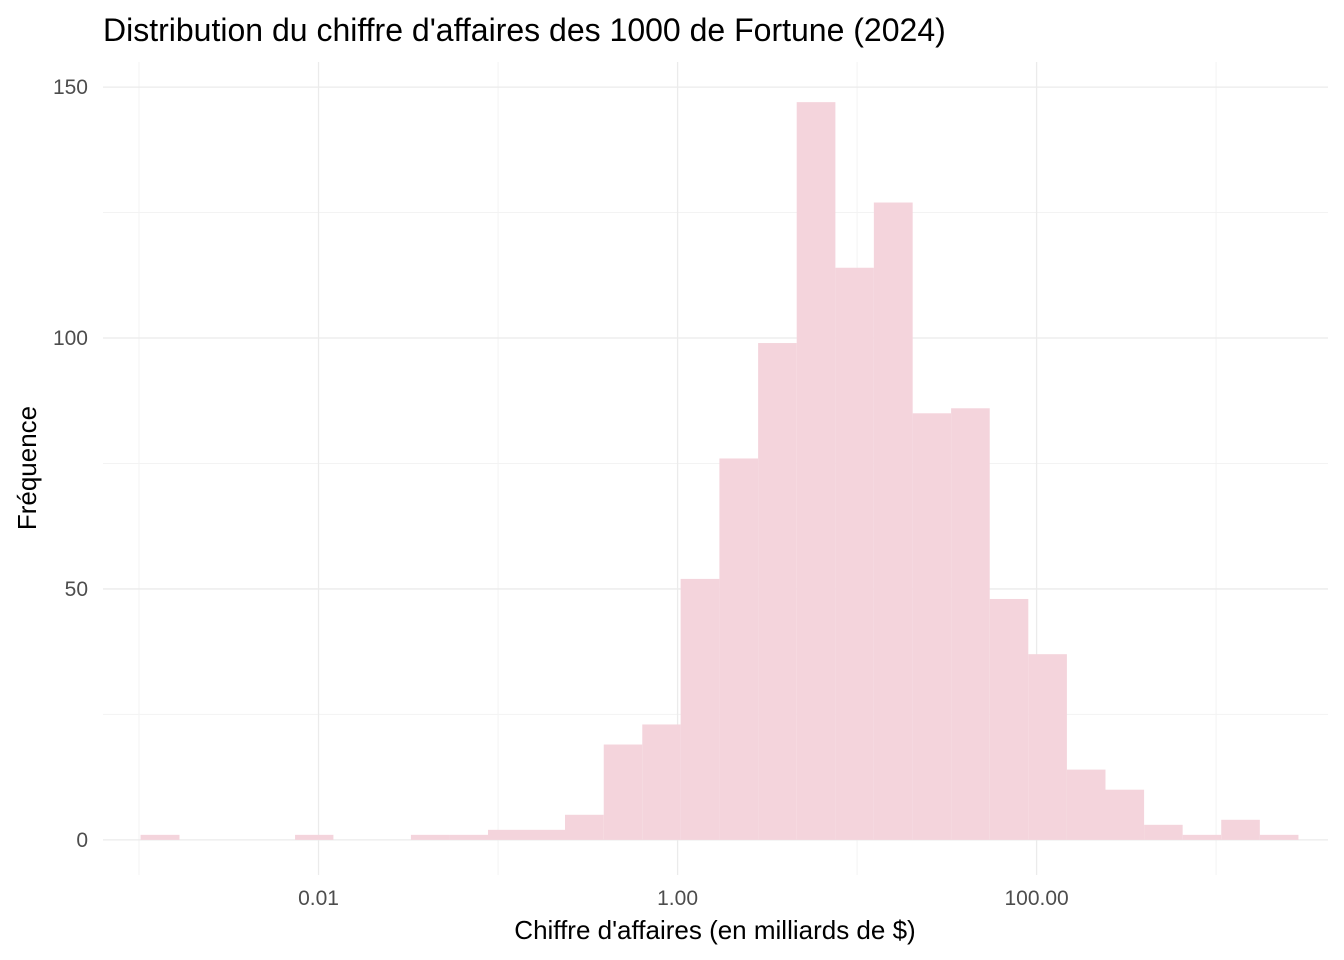 This screenshot has width=1344, height=960. What do you see at coordinates (318, 898) in the screenshot?
I see `x-tick-label: 0.01` at bounding box center [318, 898].